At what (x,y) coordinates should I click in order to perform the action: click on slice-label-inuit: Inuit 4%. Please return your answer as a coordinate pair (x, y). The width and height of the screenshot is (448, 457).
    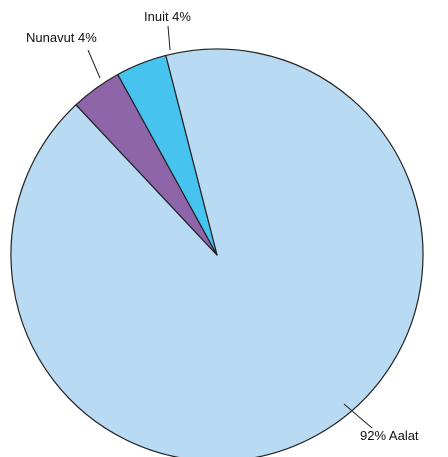
    Looking at the image, I should click on (167, 16).